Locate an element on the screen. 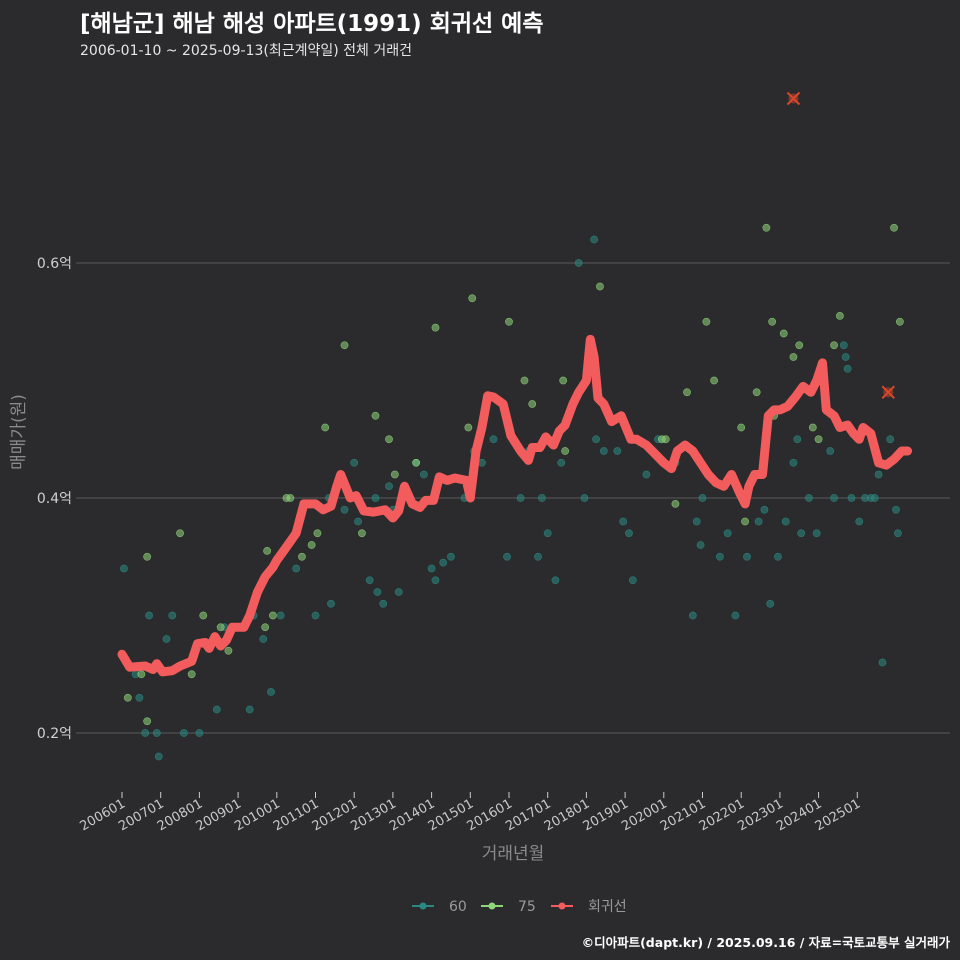 Image resolution: width=960 pixels, height=960 pixels. y-axis-title: 매매가(원) is located at coordinates (19, 432).